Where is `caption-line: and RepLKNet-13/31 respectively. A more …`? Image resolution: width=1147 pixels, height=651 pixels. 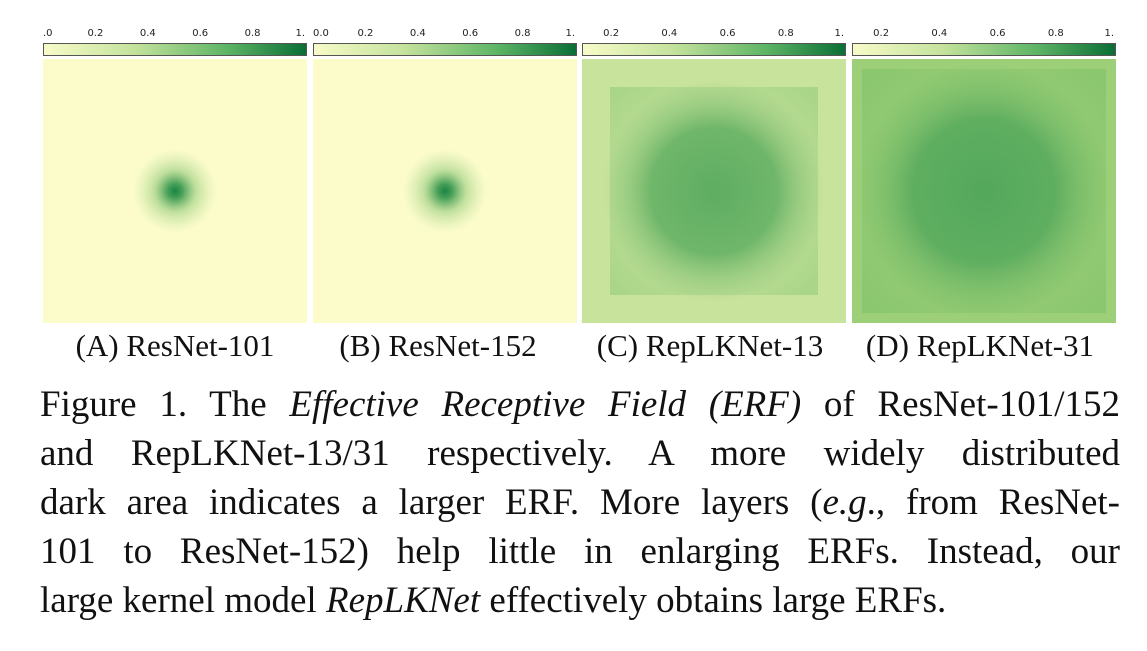
caption-line: and RepLKNet-13/31 respectively. A more … is located at coordinates (580, 453).